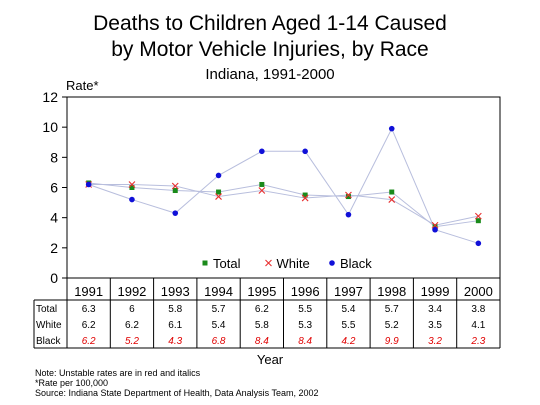 This screenshot has width=540, height=405. Describe the element at coordinates (50, 127) in the screenshot. I see `y-tick-label: 10` at that location.